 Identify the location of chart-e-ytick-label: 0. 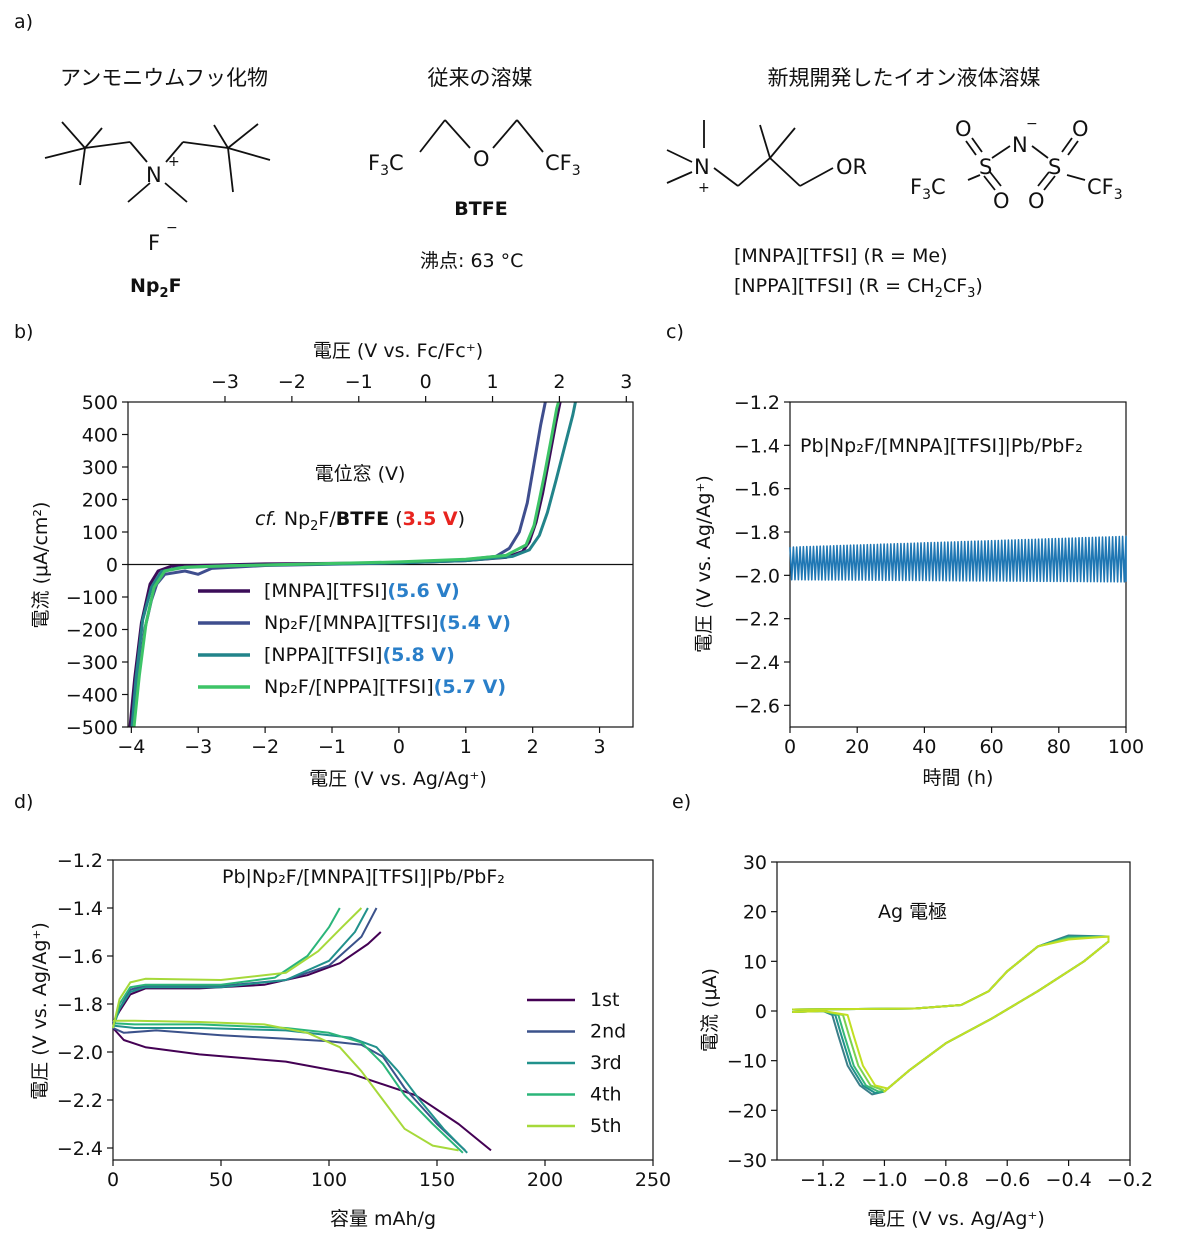
(761, 1012).